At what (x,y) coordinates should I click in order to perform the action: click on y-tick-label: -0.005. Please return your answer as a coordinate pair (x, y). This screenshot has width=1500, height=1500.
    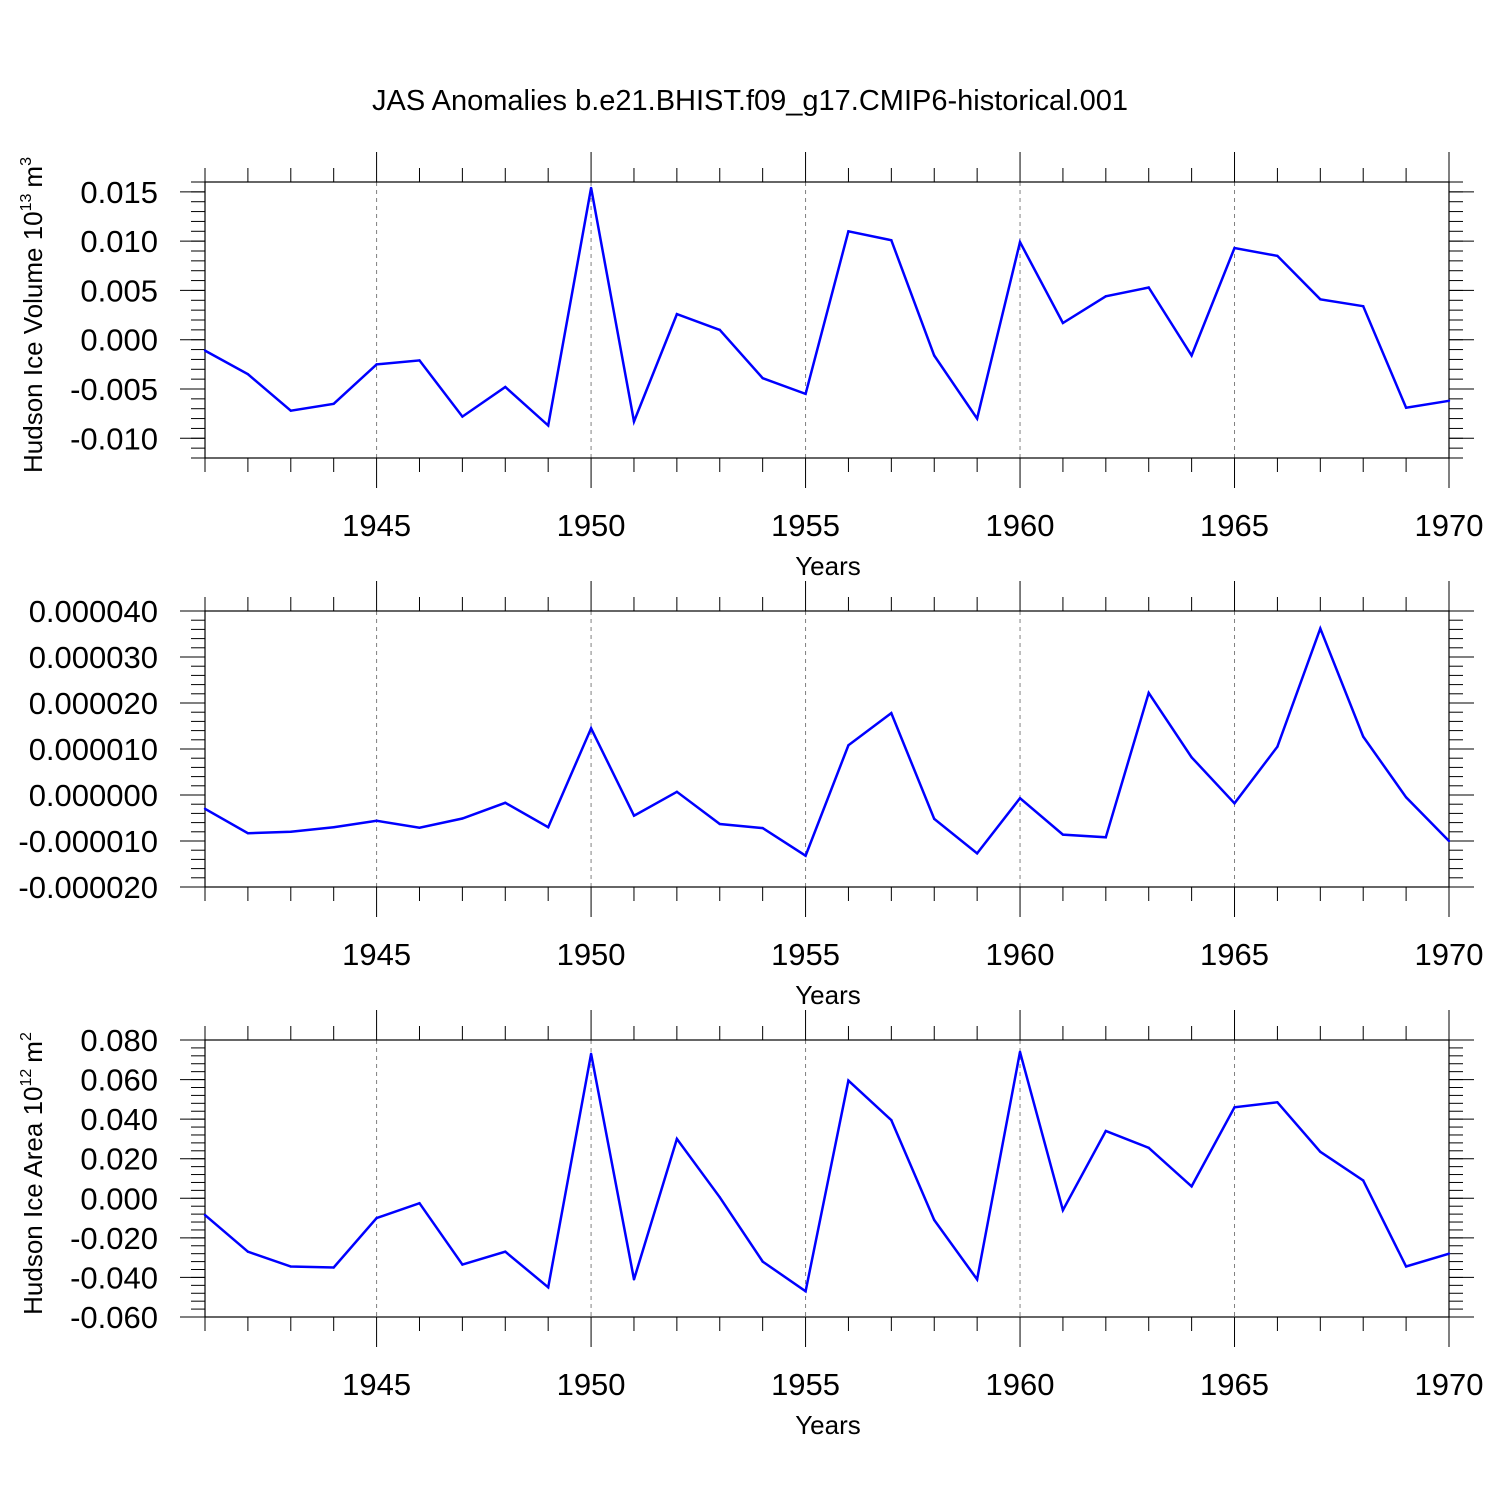
    Looking at the image, I should click on (114, 389).